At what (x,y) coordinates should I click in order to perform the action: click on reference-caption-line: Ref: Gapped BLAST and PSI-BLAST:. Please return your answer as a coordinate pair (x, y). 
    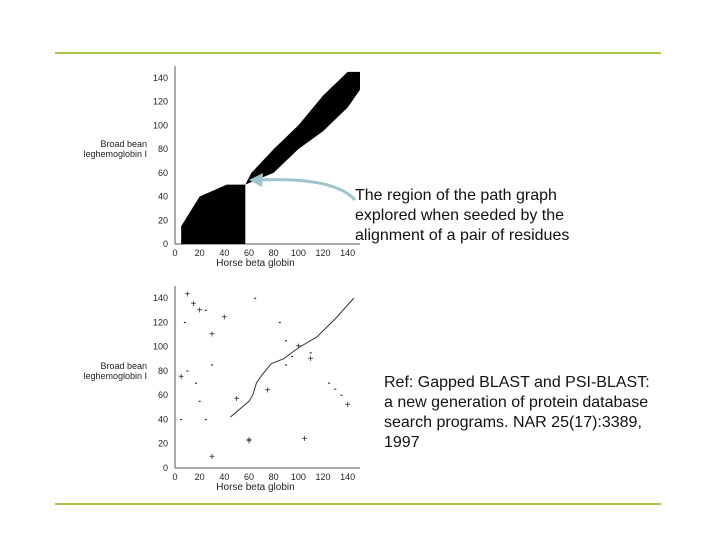
    Looking at the image, I should click on (517, 382).